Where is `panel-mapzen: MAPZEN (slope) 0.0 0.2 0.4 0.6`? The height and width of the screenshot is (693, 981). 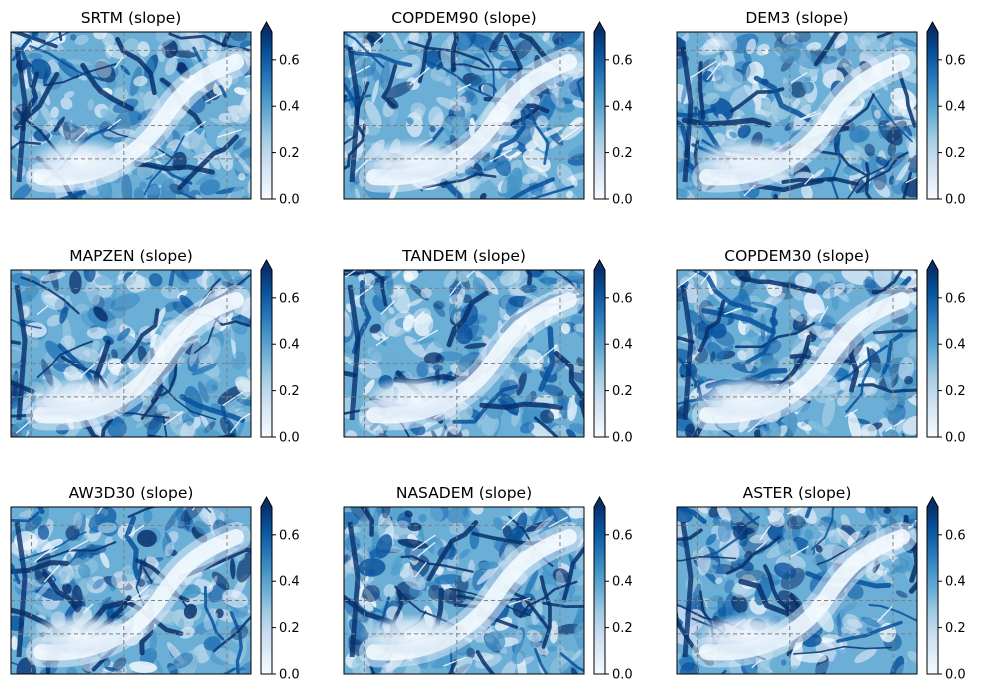 panel-mapzen: MAPZEN (slope) 0.0 0.2 0.4 0.6 is located at coordinates (155, 346).